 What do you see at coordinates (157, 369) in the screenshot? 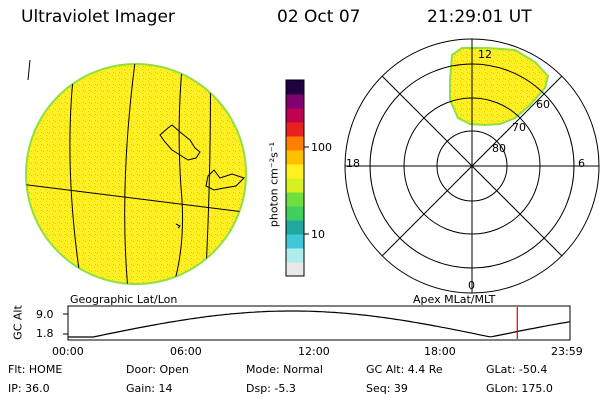
I see `status-door: Door: Open` at bounding box center [157, 369].